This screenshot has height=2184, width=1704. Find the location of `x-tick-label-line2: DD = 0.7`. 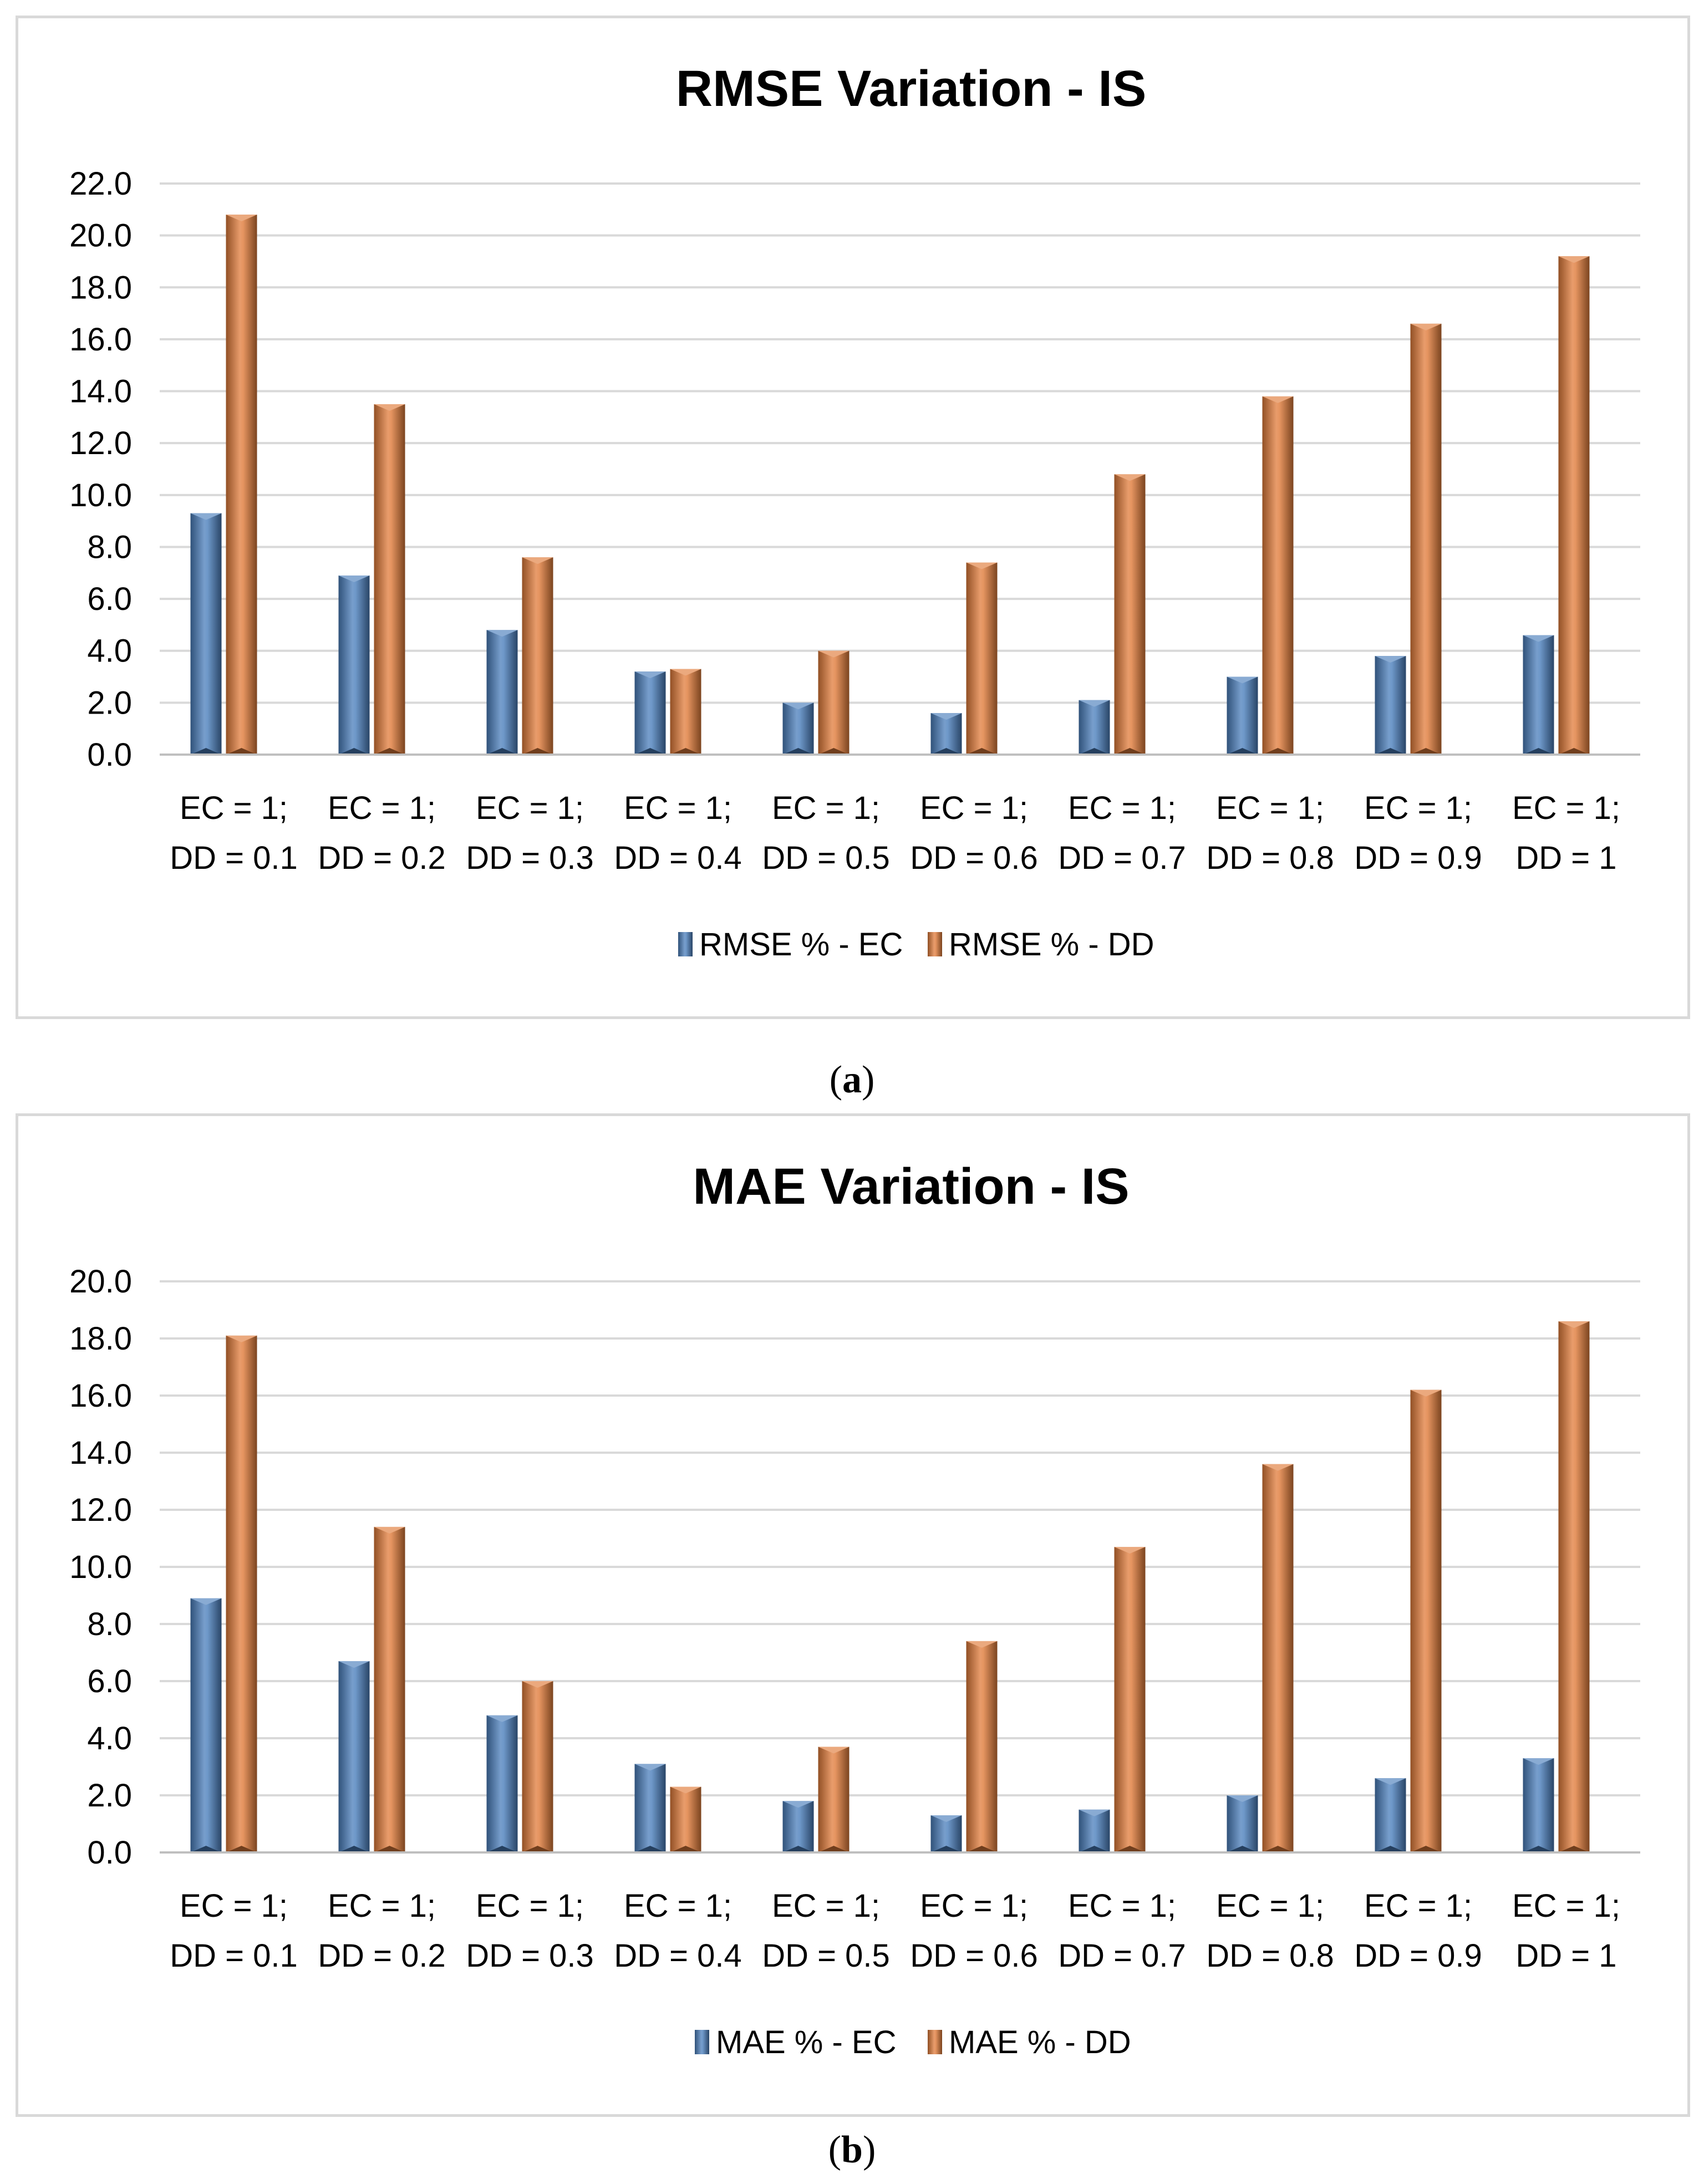

x-tick-label-line2: DD = 0.7 is located at coordinates (1122, 858).